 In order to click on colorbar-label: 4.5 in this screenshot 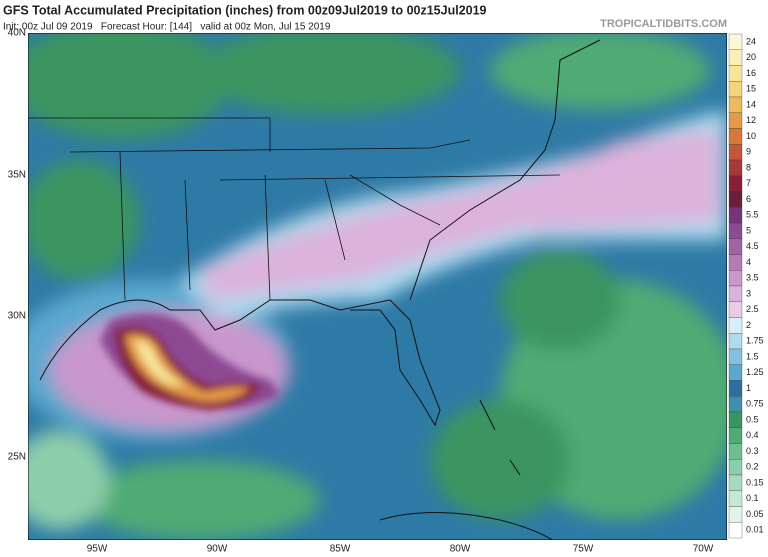, I will do `click(752, 246)`.